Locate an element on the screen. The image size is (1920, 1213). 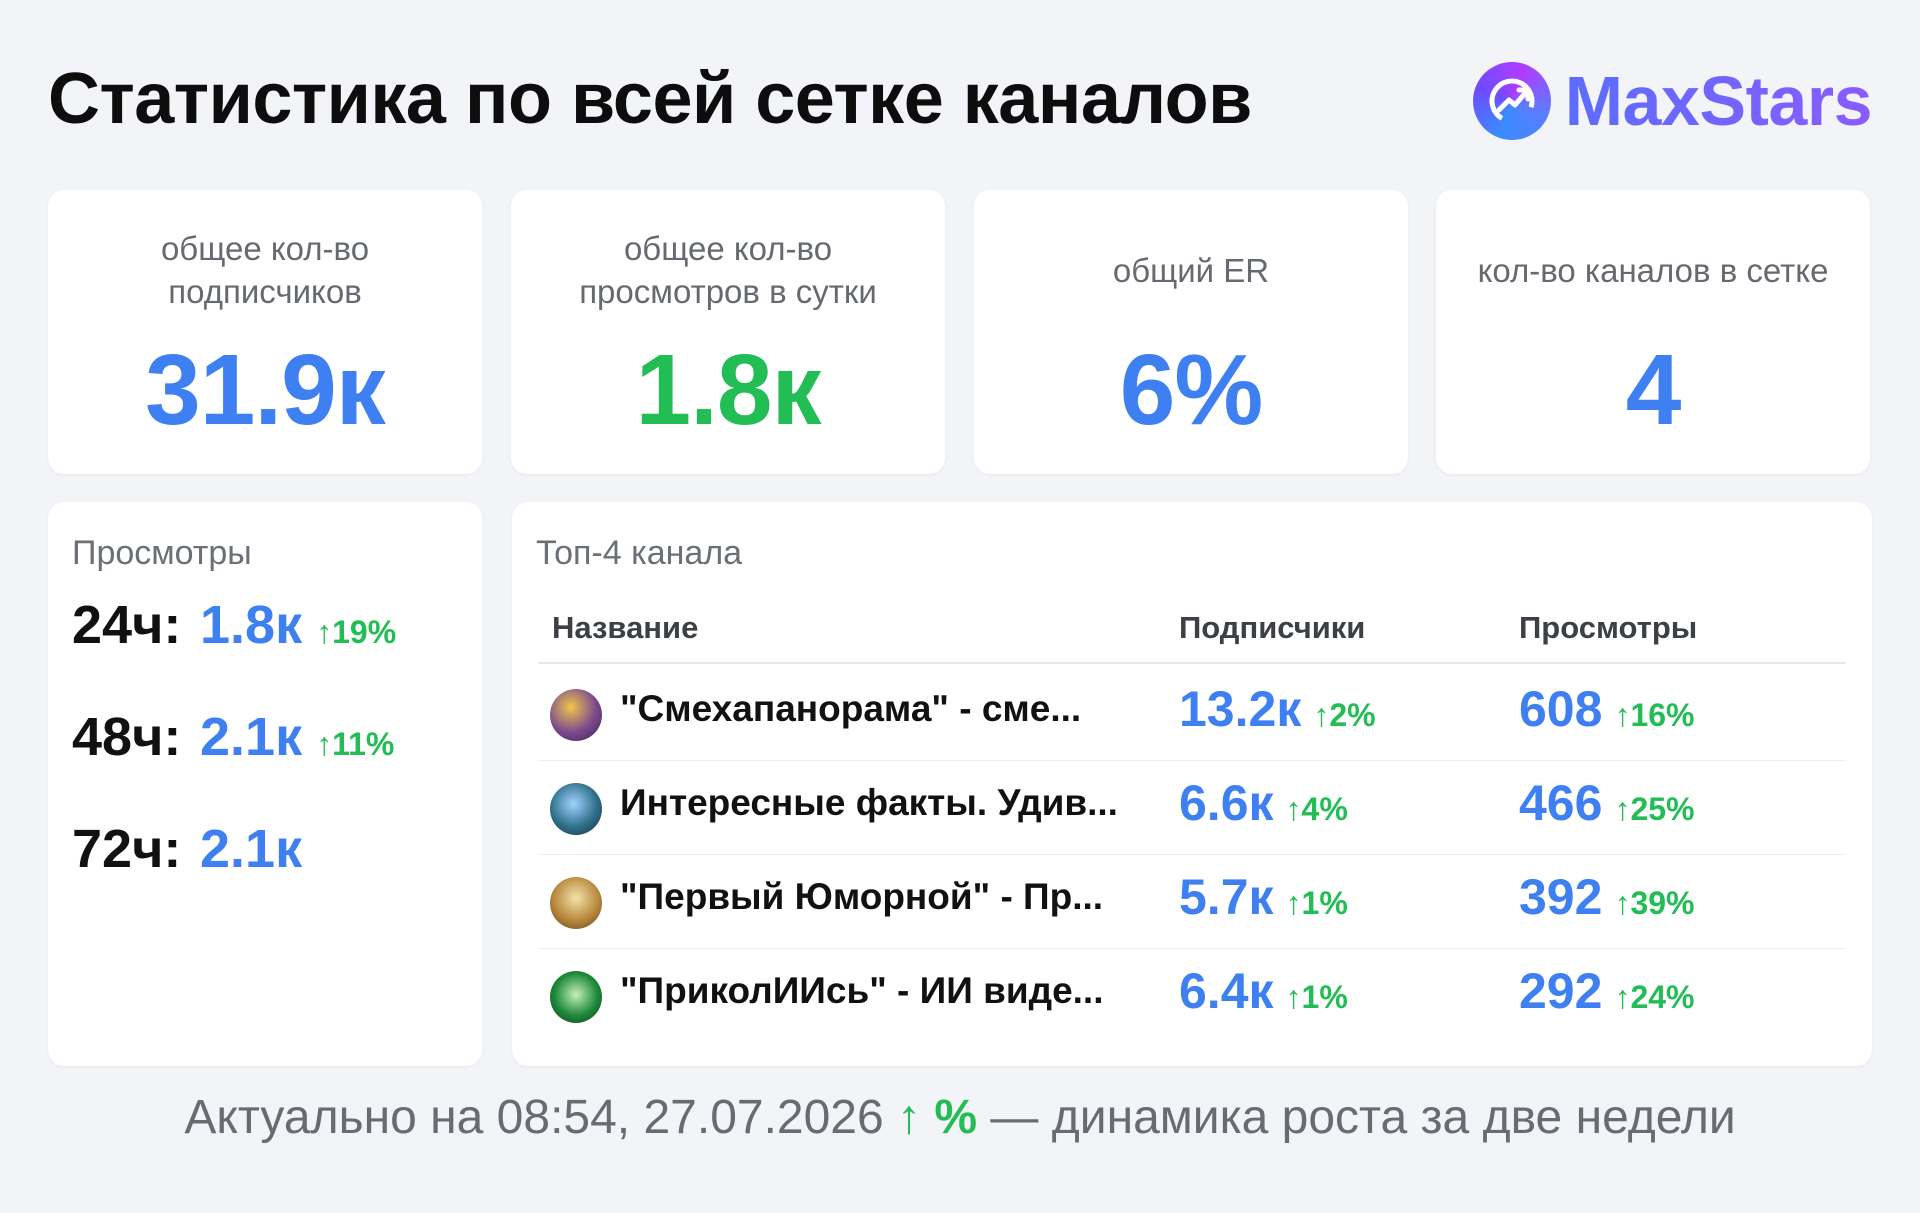
views-value: 466 is located at coordinates (1561, 803).